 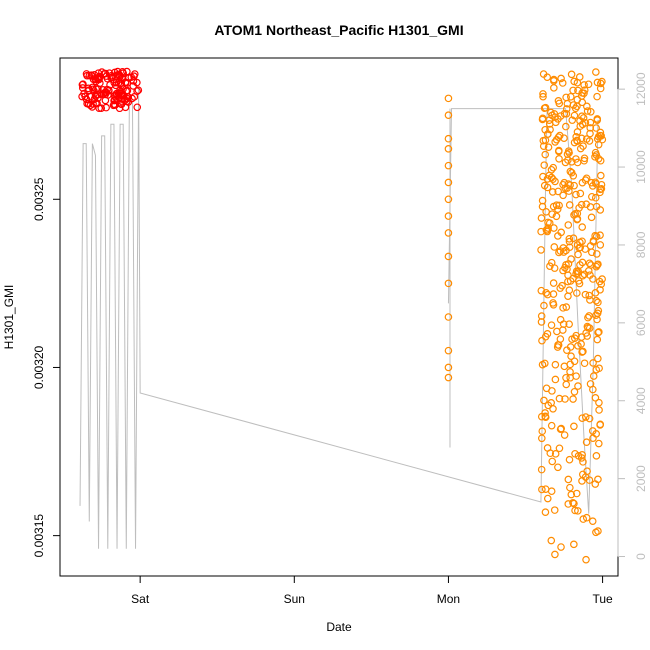 I want to click on y2-tick-label: 6000, so click(x=641, y=322).